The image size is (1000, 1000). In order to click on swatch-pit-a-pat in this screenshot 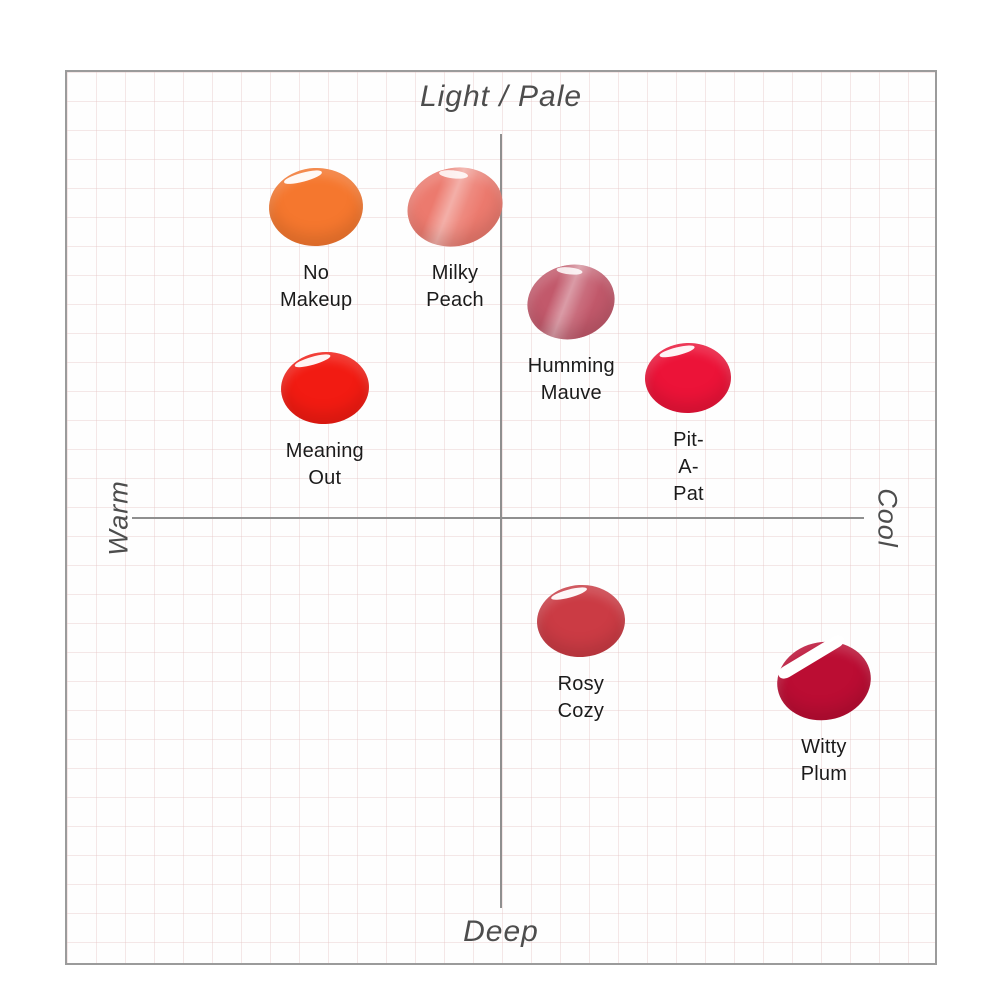, I will do `click(688, 378)`.